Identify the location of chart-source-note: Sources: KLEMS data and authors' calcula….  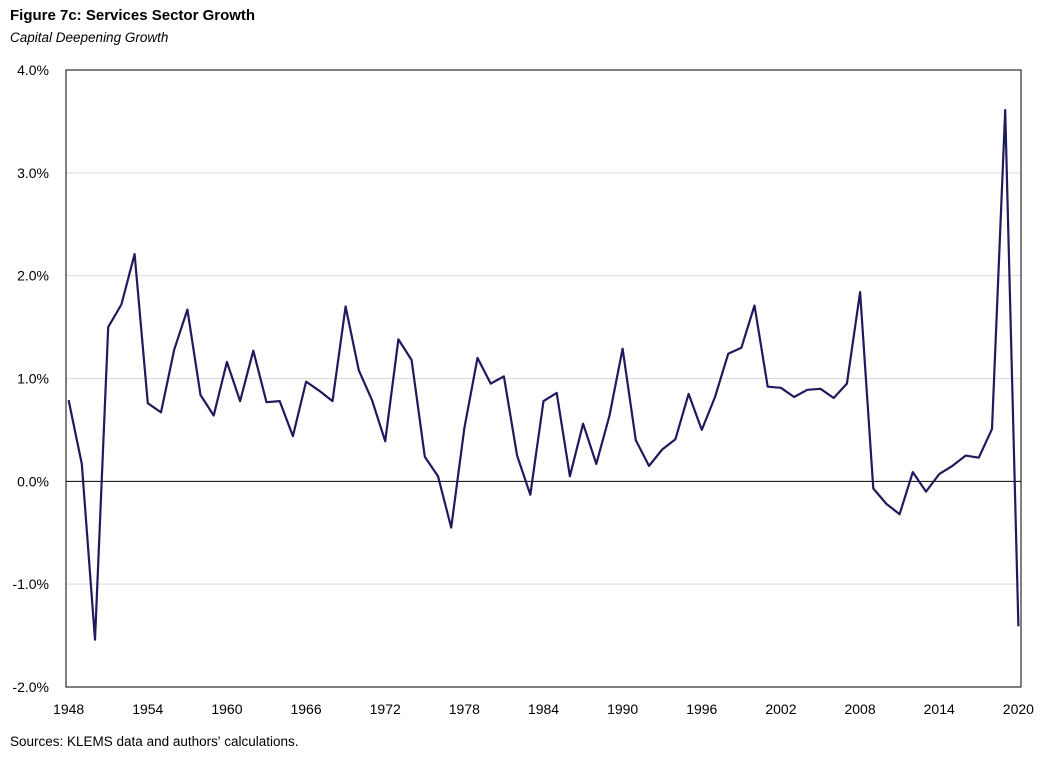
(154, 741).